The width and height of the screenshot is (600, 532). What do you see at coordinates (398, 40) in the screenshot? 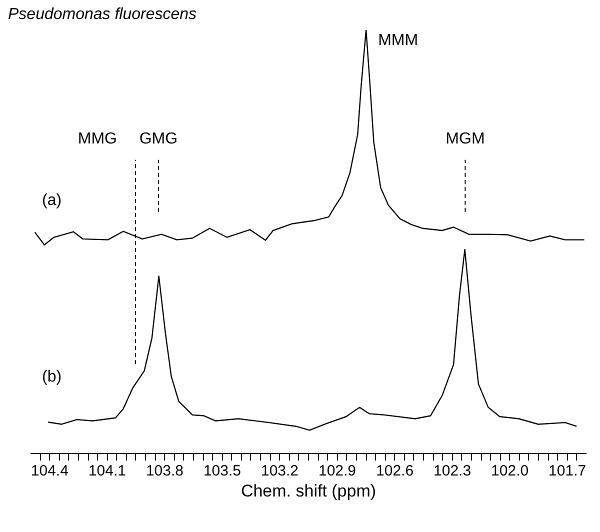
I see `annotation: MMM` at bounding box center [398, 40].